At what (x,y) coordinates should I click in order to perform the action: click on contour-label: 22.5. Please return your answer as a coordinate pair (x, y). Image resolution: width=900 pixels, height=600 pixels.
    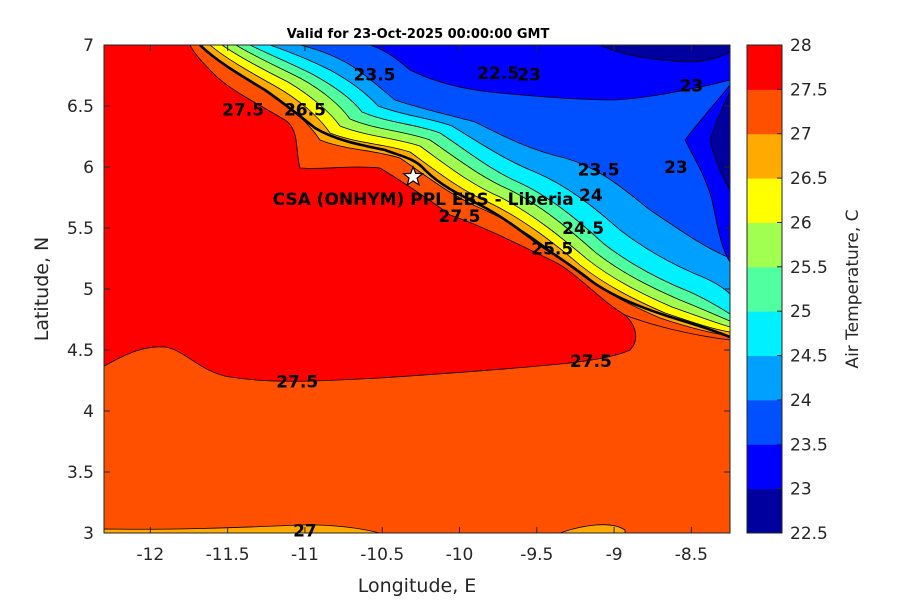
    Looking at the image, I should click on (498, 74).